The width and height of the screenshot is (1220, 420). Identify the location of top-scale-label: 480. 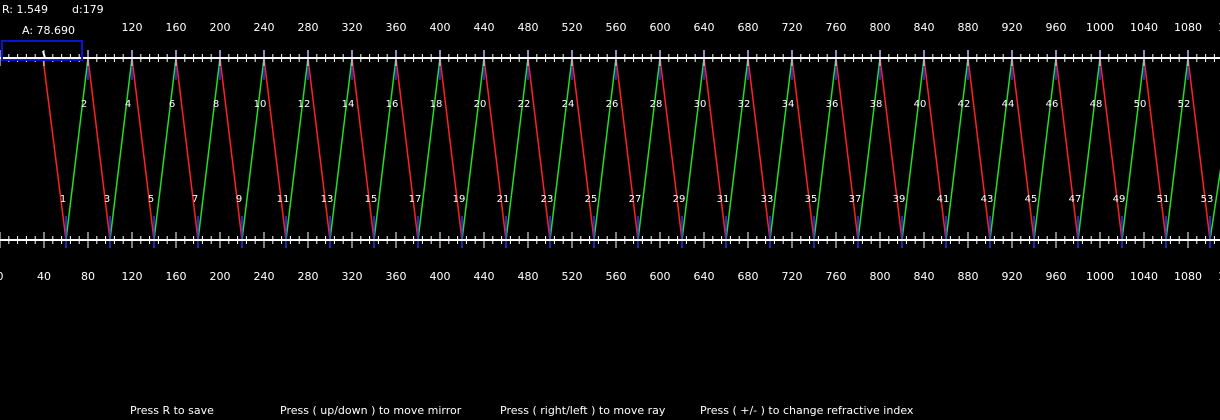
(528, 27).